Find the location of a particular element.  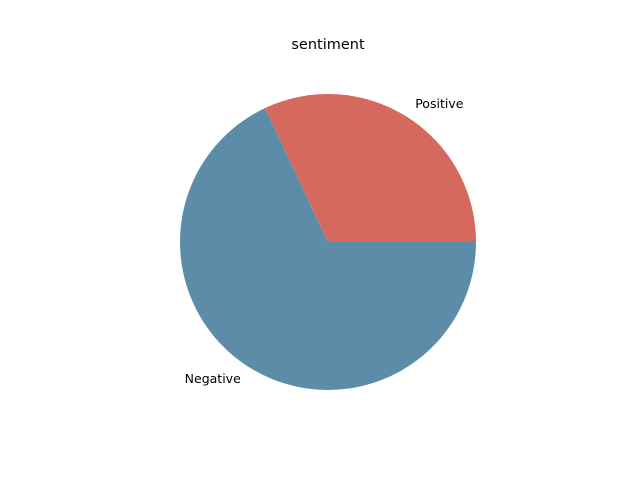

pie-label-negative: Negative is located at coordinates (213, 378).